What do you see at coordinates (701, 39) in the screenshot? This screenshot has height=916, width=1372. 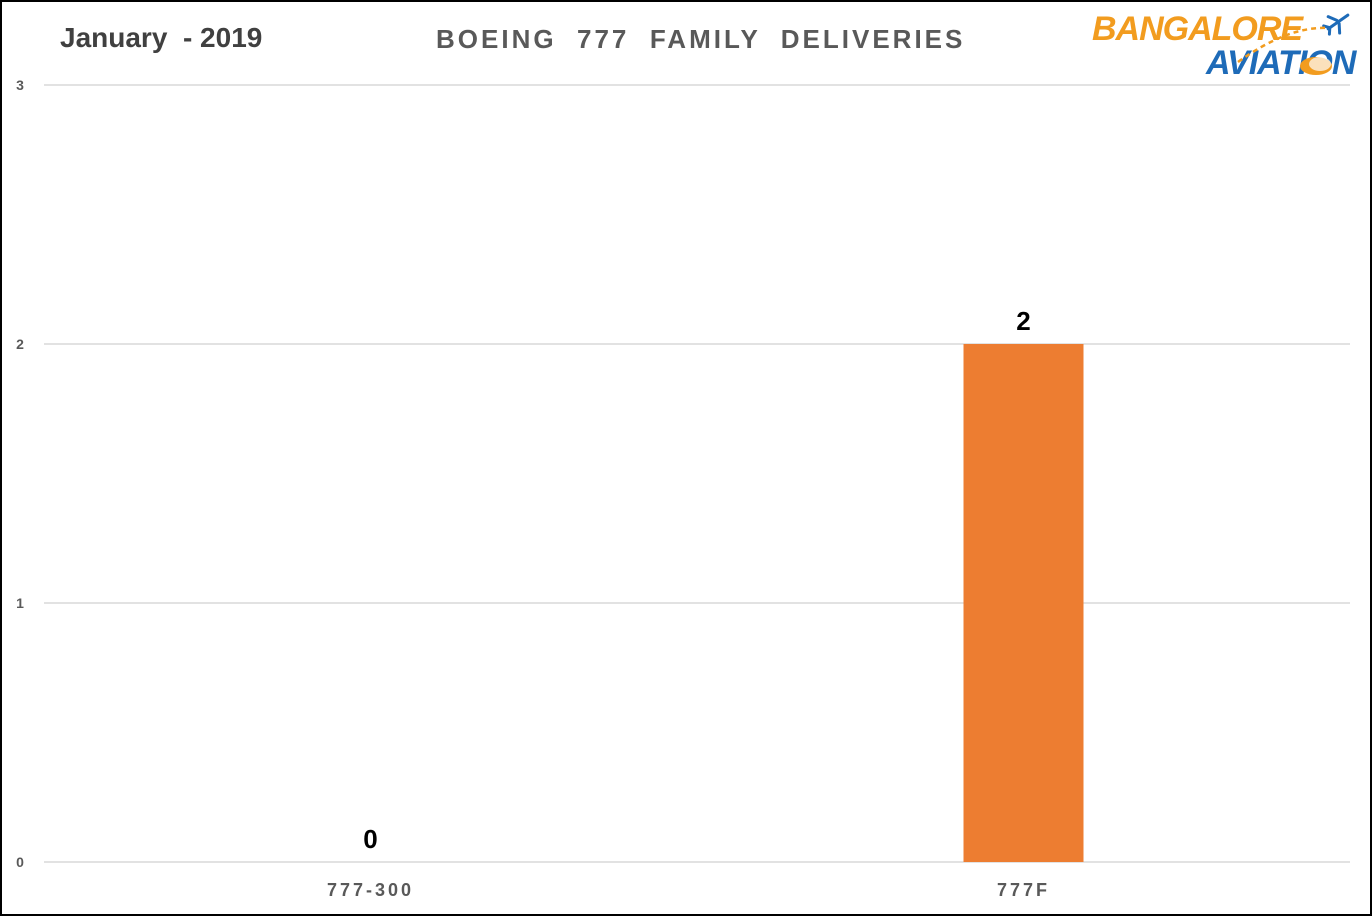 I see `chart-title: BOEING 777 FAMILY DELIVERIES` at bounding box center [701, 39].